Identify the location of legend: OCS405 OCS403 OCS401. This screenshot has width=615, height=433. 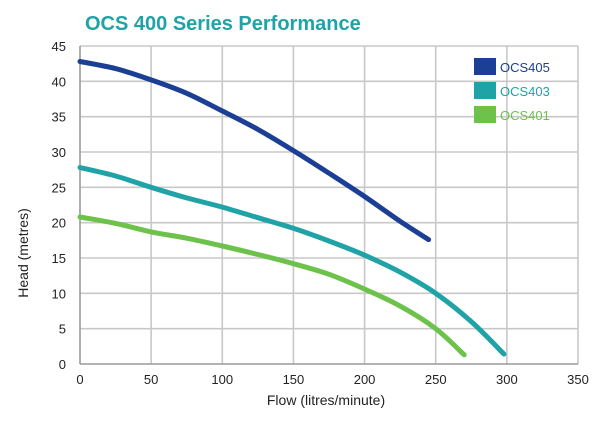
(512, 90).